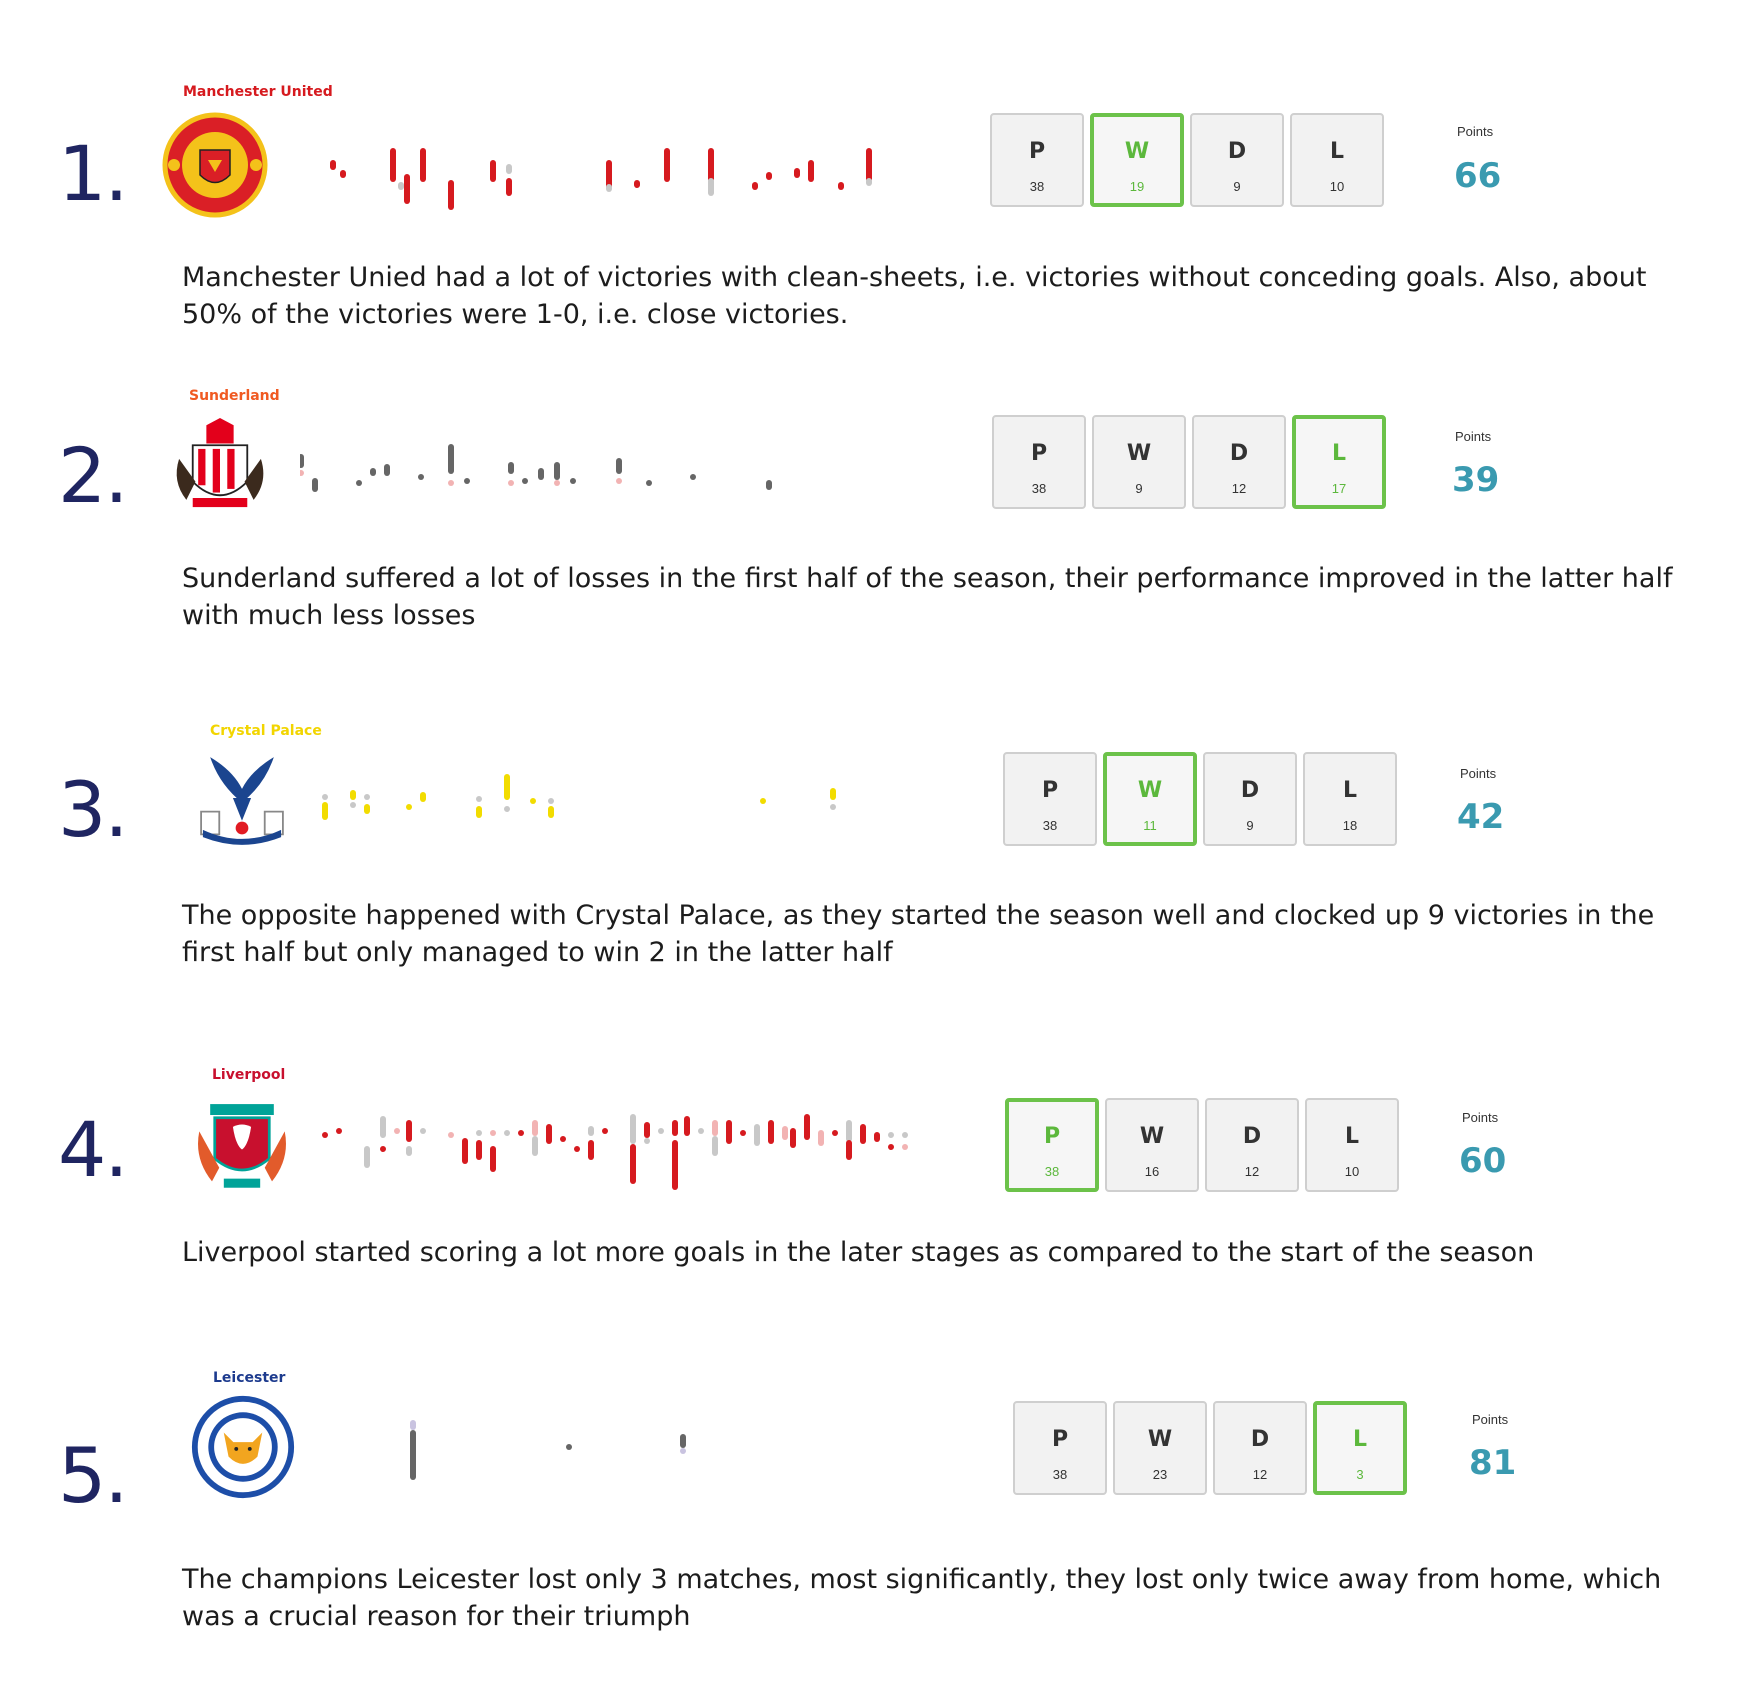 The height and width of the screenshot is (1696, 1754). I want to click on stat-value: 18, so click(1350, 825).